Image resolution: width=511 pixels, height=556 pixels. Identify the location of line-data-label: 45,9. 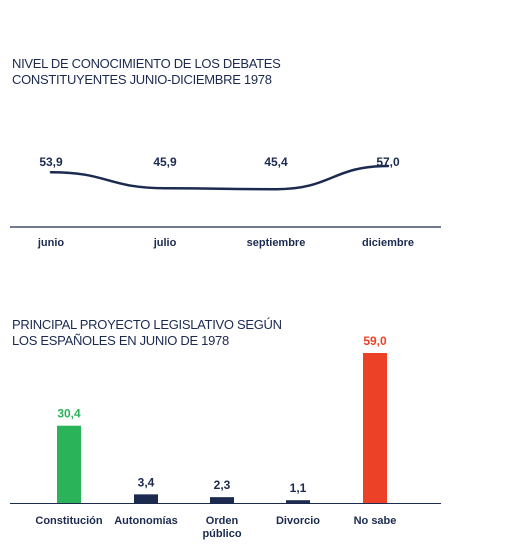
(165, 162).